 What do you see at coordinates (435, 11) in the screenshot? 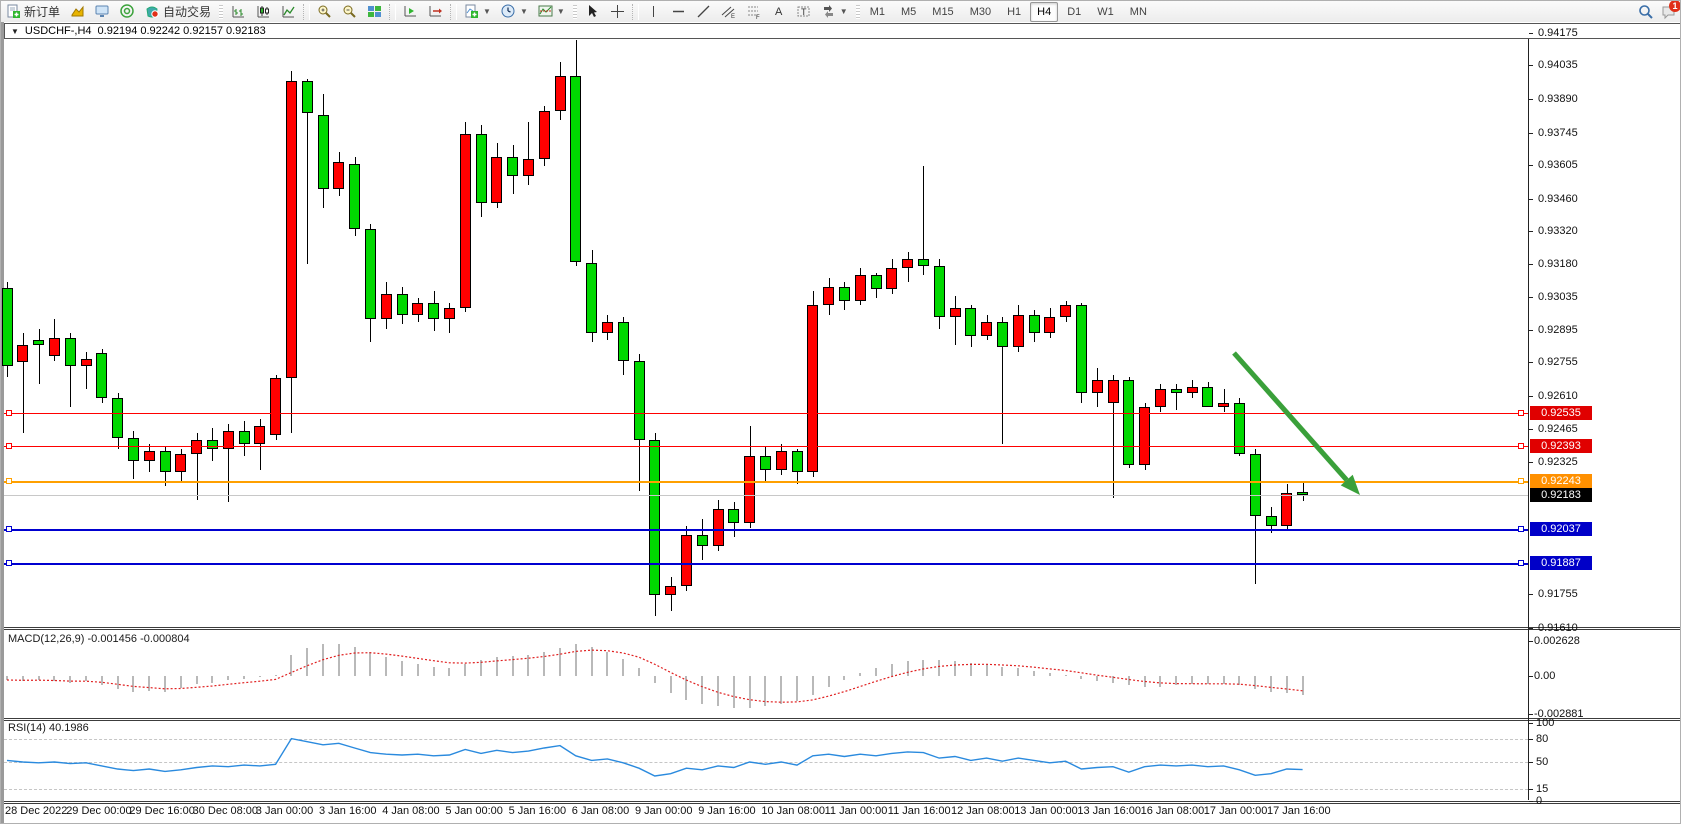
I see `chart-shift-button` at bounding box center [435, 11].